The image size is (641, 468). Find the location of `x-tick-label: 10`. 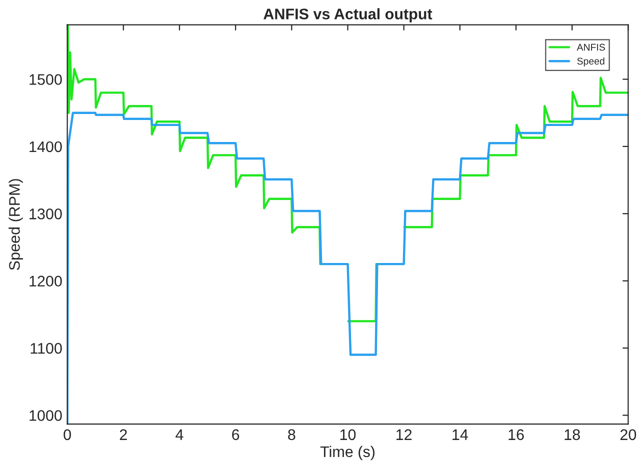

x-tick-label: 10 is located at coordinates (348, 434).